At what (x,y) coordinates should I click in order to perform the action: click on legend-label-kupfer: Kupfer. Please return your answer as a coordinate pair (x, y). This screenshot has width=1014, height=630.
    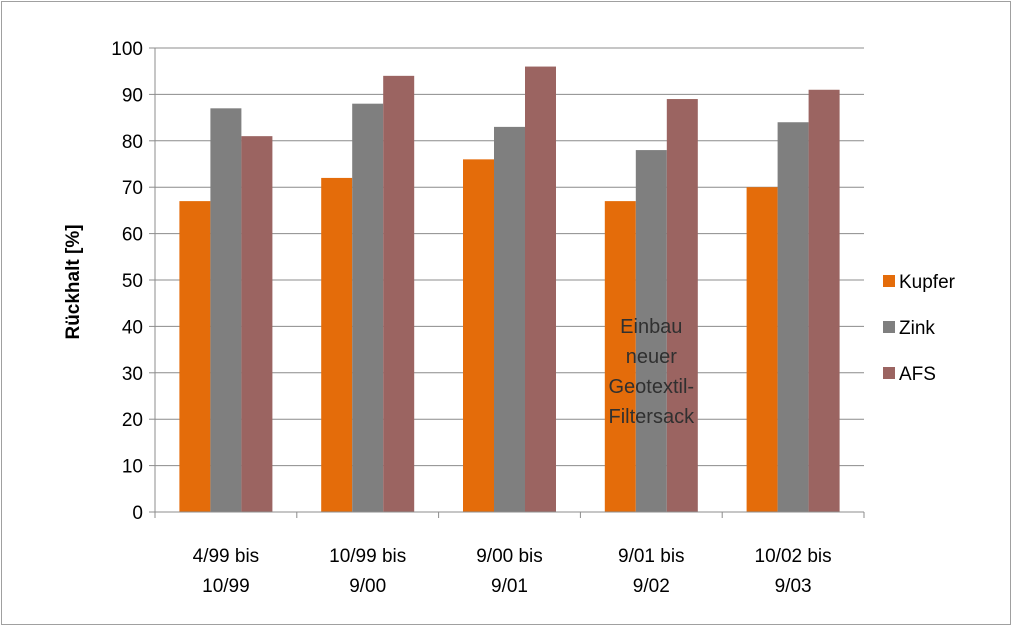
    Looking at the image, I should click on (927, 282).